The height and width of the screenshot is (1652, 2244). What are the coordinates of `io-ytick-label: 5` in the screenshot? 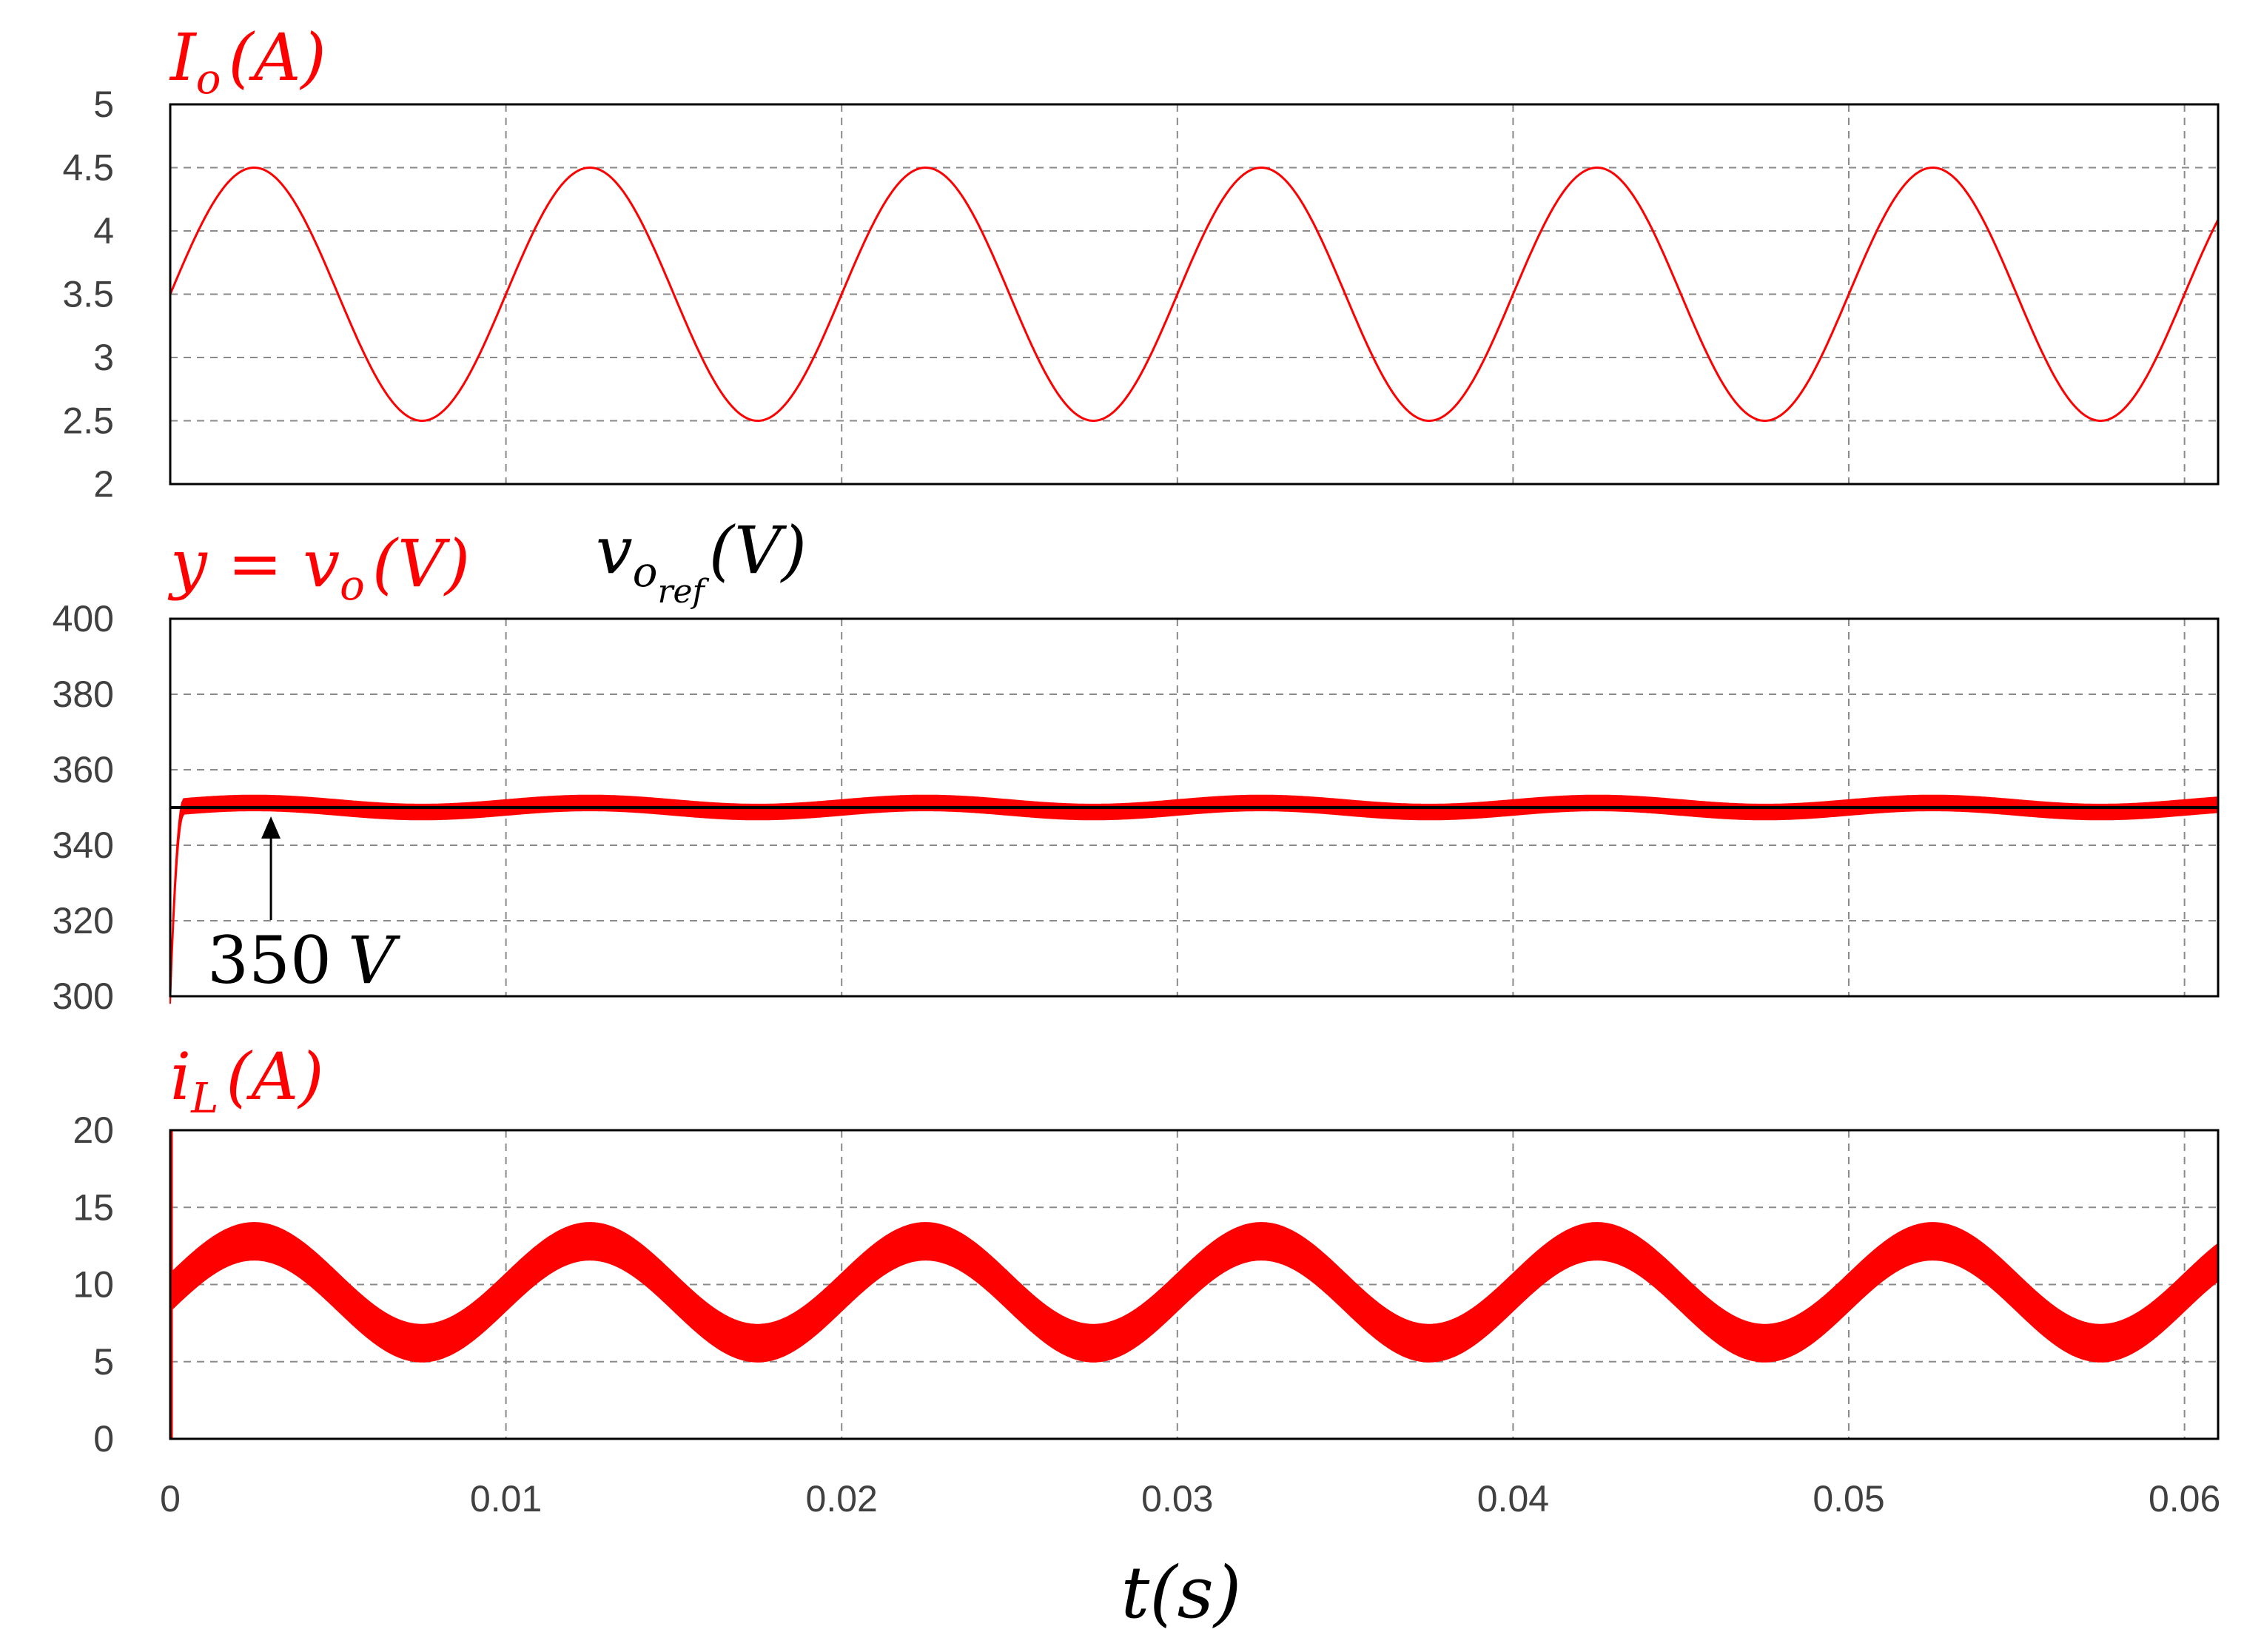 It's located at (103, 104).